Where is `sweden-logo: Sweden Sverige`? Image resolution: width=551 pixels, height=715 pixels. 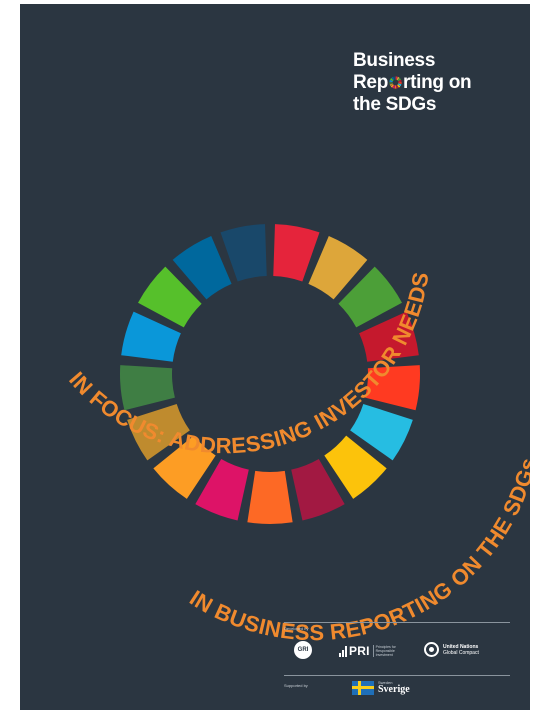 sweden-logo: Sweden Sverige is located at coordinates (381, 687).